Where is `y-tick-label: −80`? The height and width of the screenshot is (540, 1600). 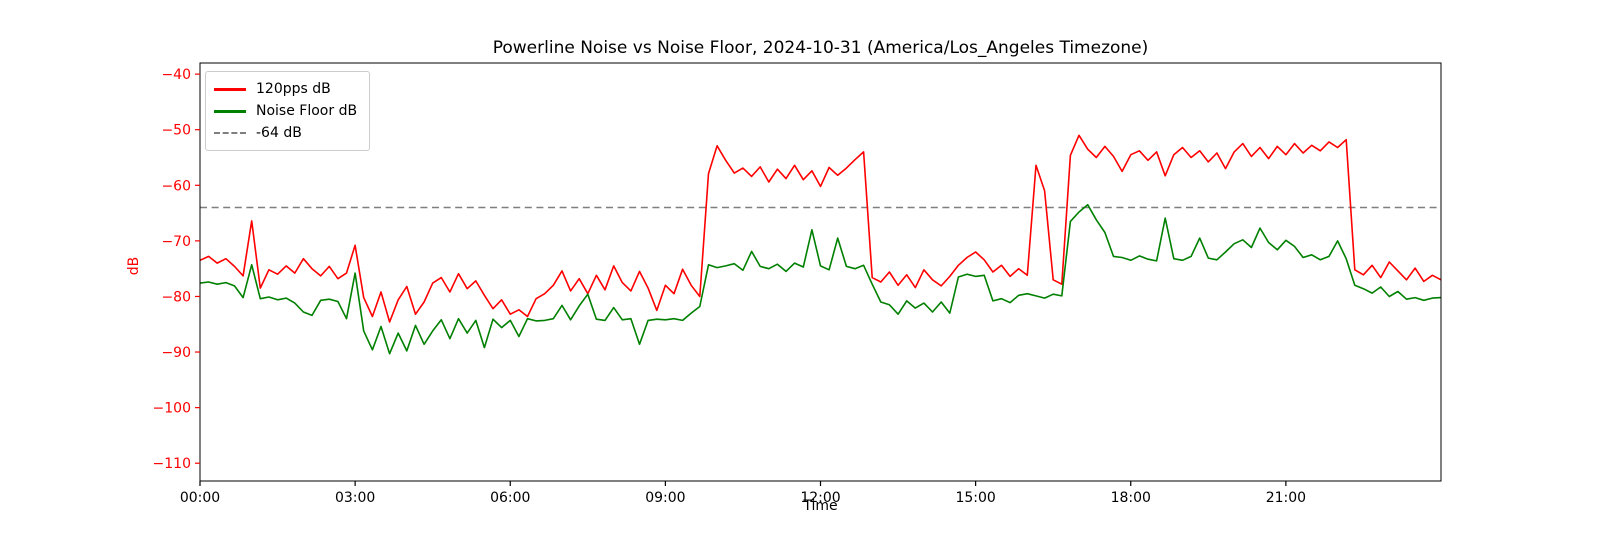 y-tick-label: −80 is located at coordinates (176, 297).